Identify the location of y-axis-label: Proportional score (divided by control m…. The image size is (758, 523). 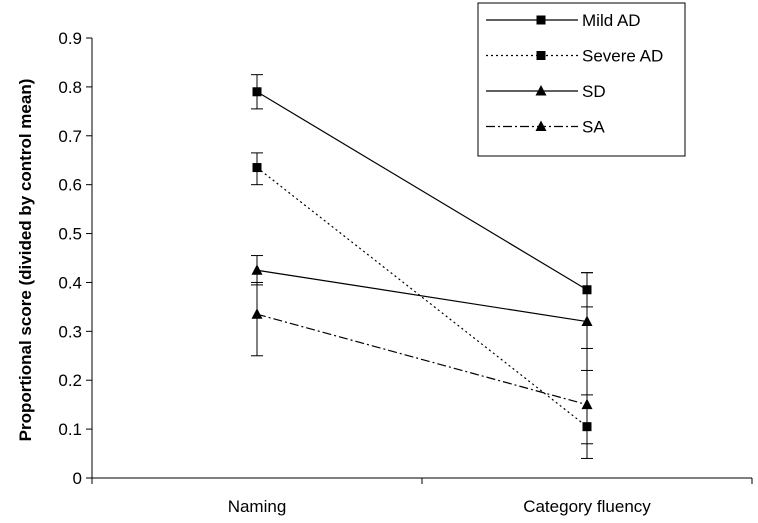
(25, 260).